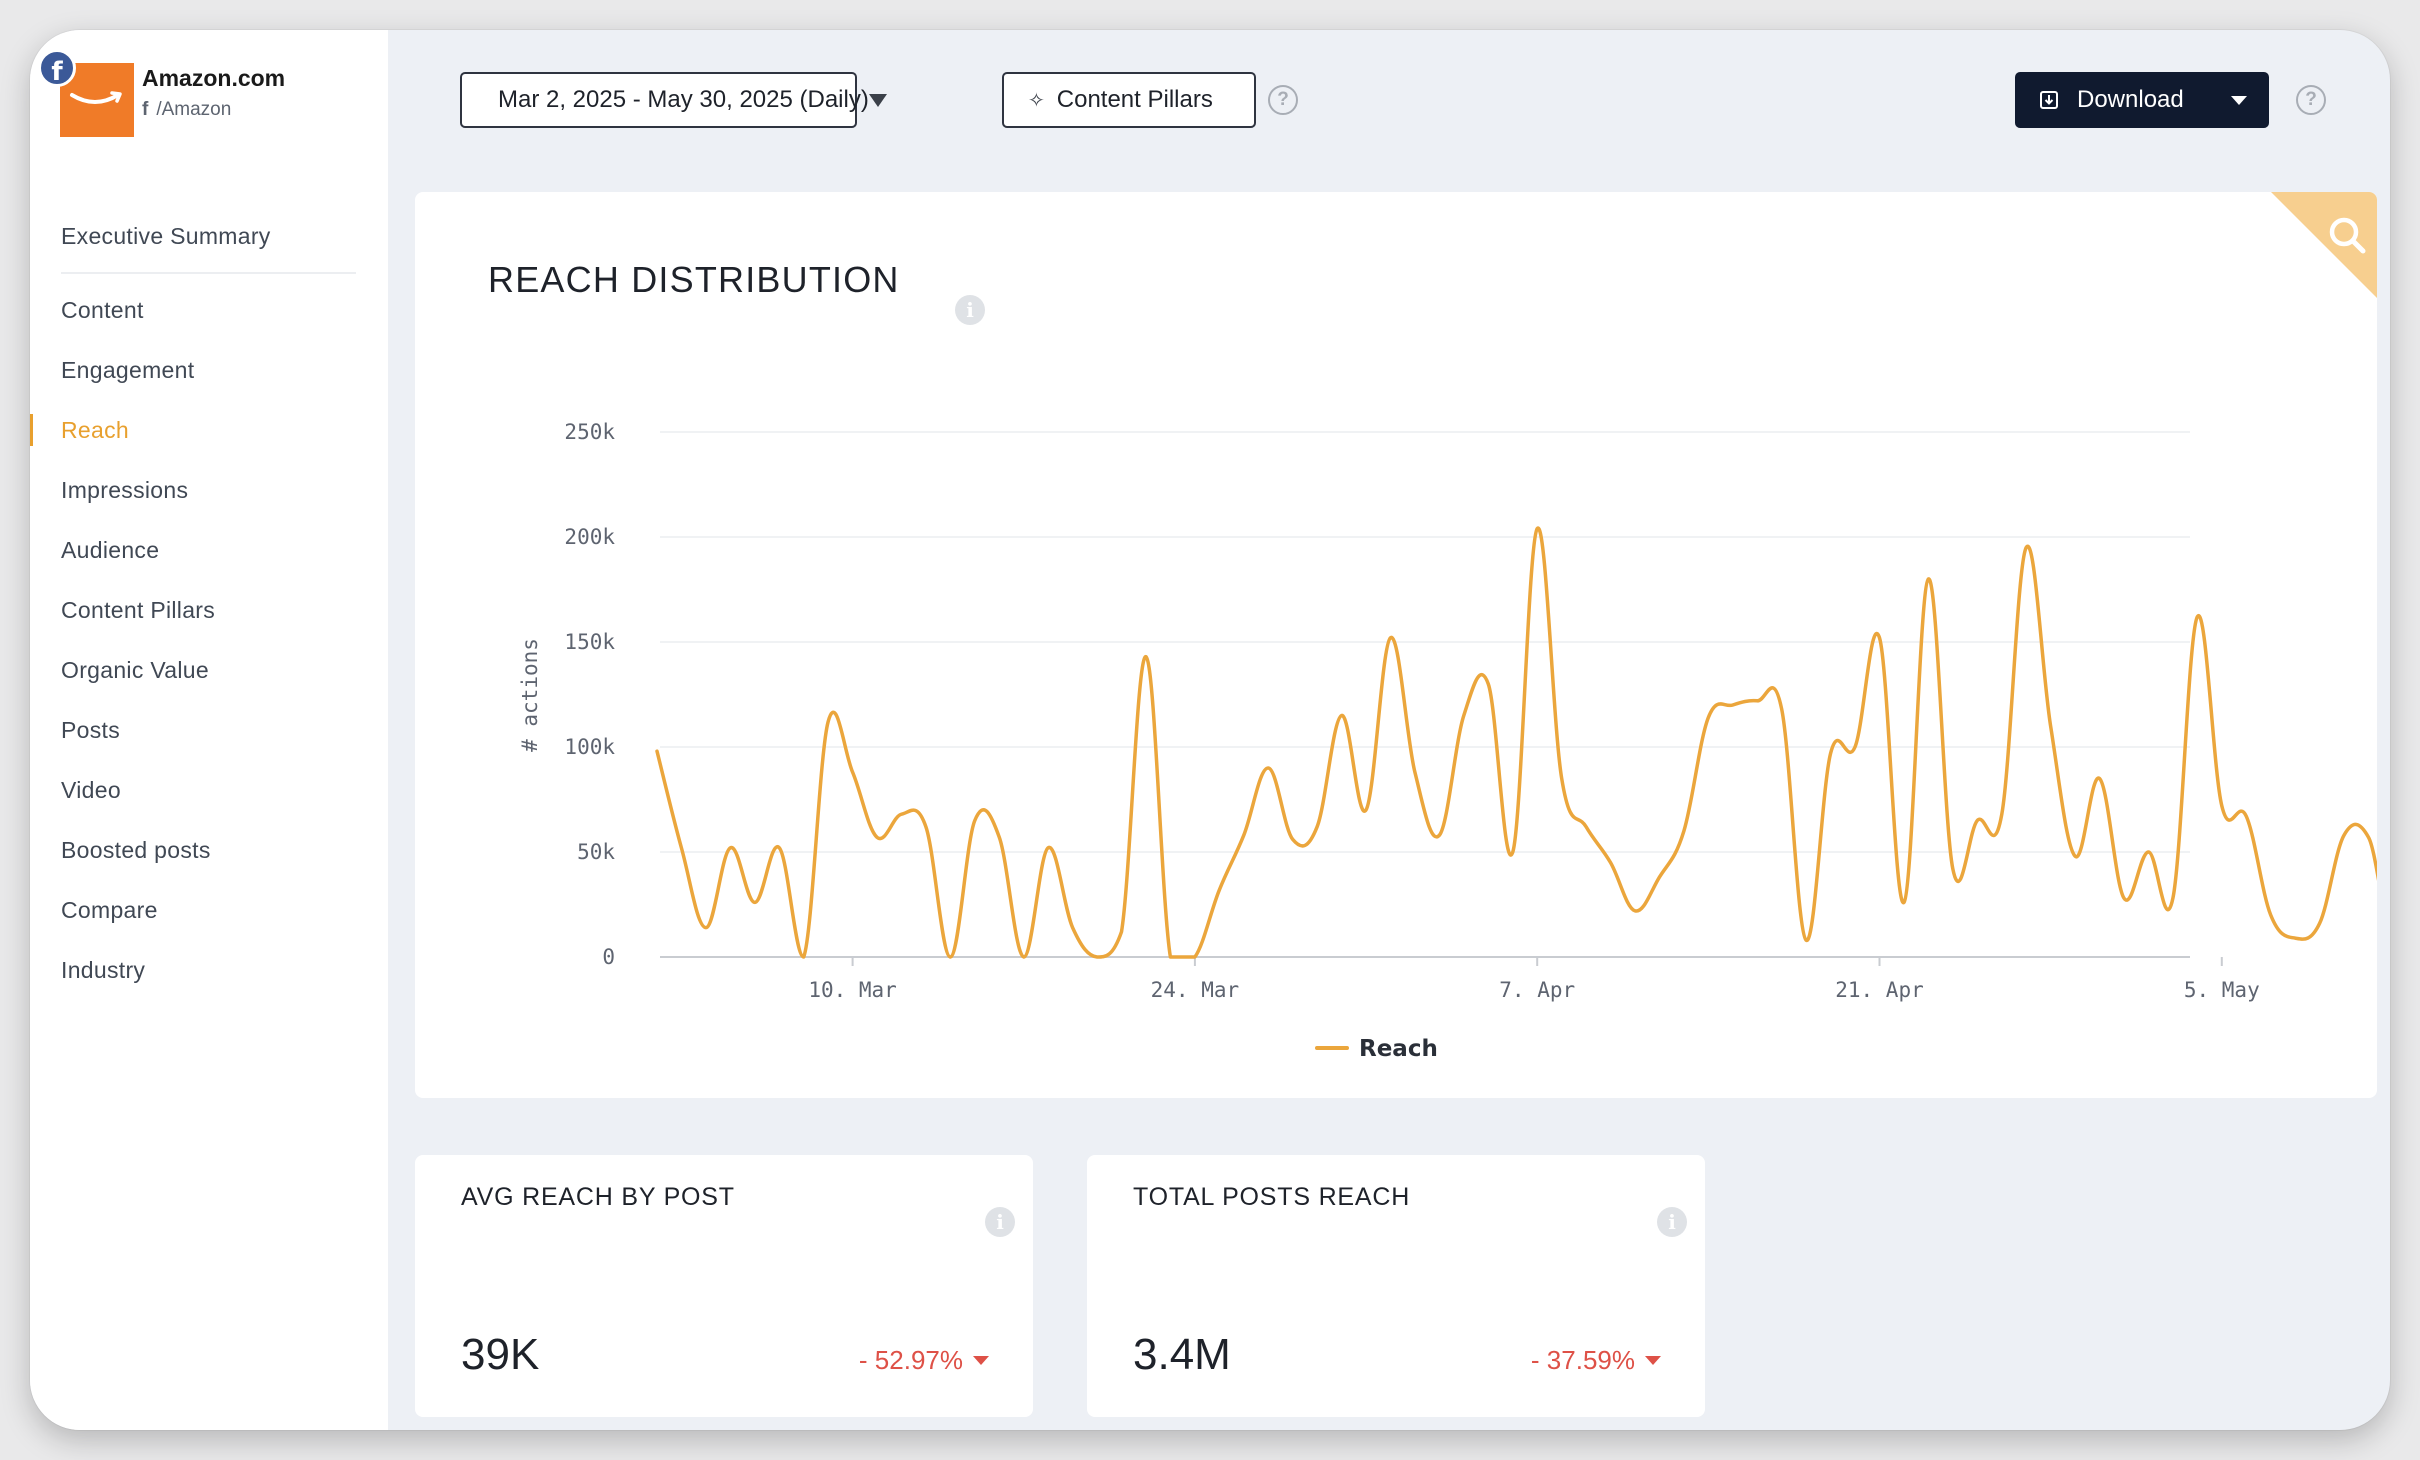 The image size is (2420, 1460). What do you see at coordinates (1195, 990) in the screenshot?
I see `x-tick-label: 24. Mar` at bounding box center [1195, 990].